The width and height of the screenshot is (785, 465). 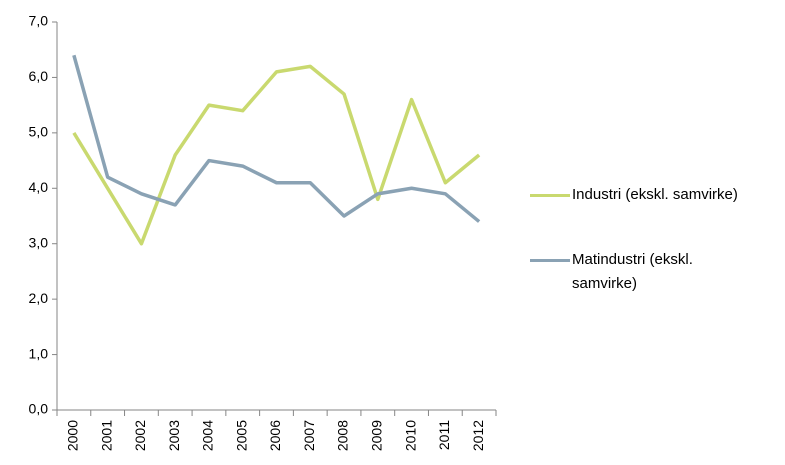 What do you see at coordinates (39, 76) in the screenshot?
I see `y-tick-label: 6,0` at bounding box center [39, 76].